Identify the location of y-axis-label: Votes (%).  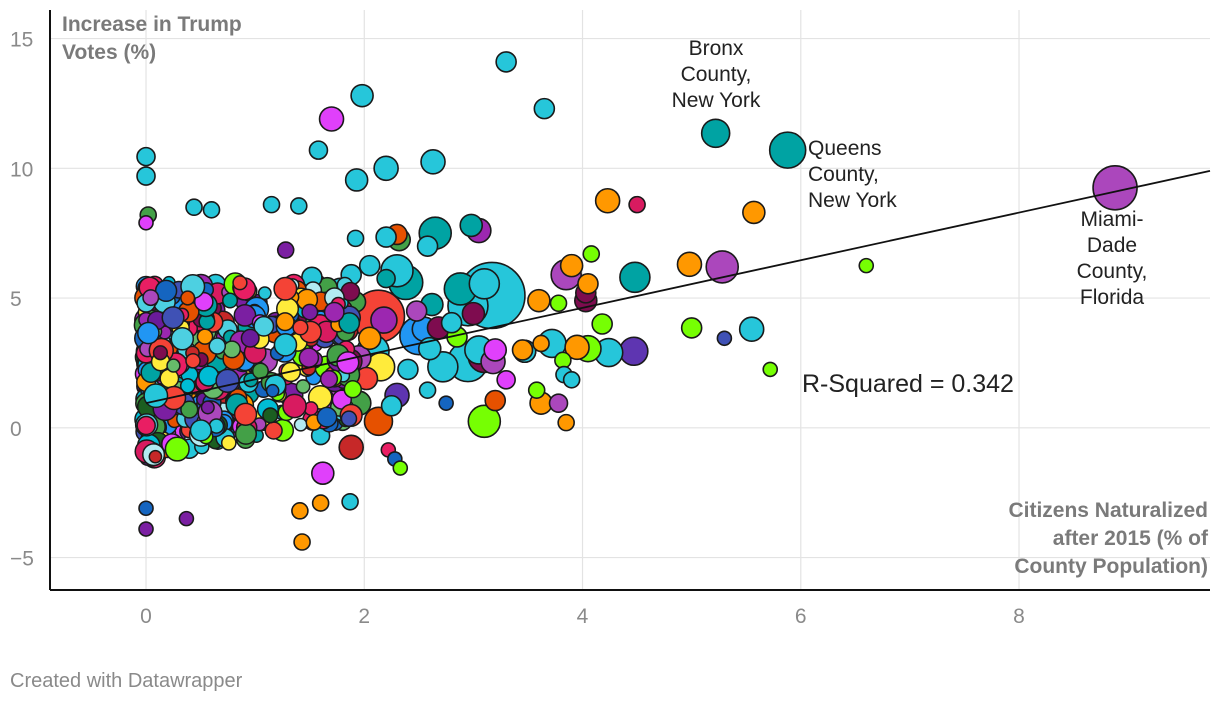
(109, 52).